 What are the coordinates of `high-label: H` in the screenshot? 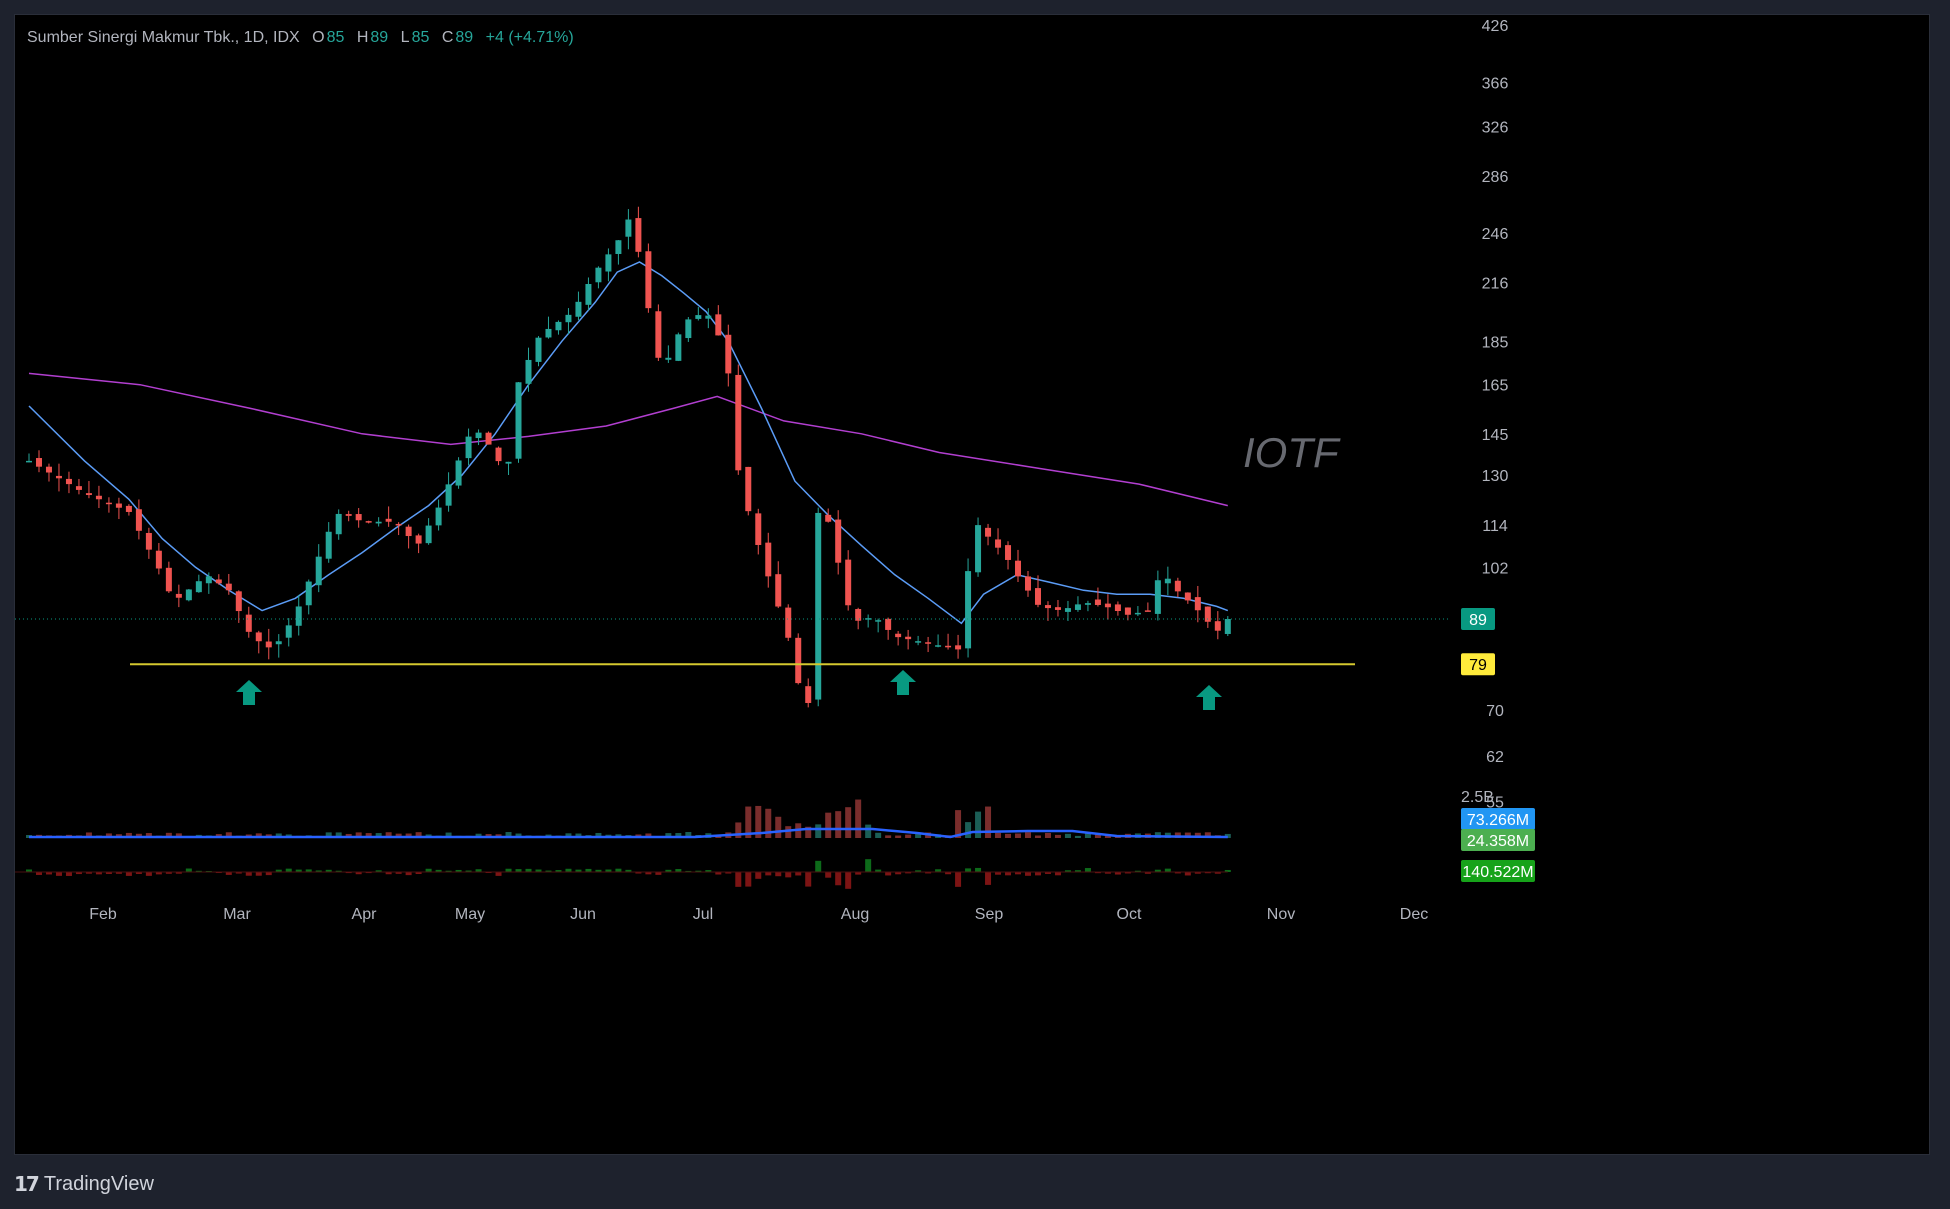 It's located at (362, 37).